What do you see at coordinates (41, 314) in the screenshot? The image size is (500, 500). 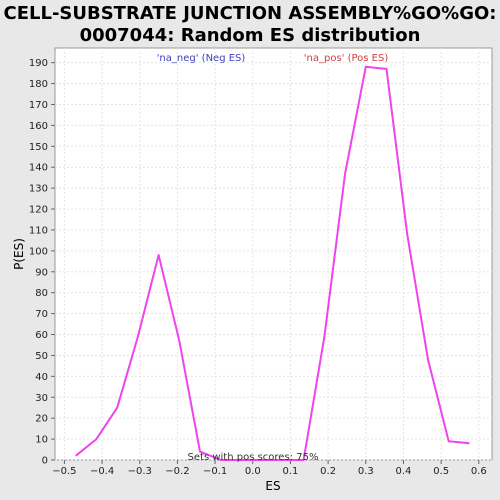 I see `y-tick-label: 70` at bounding box center [41, 314].